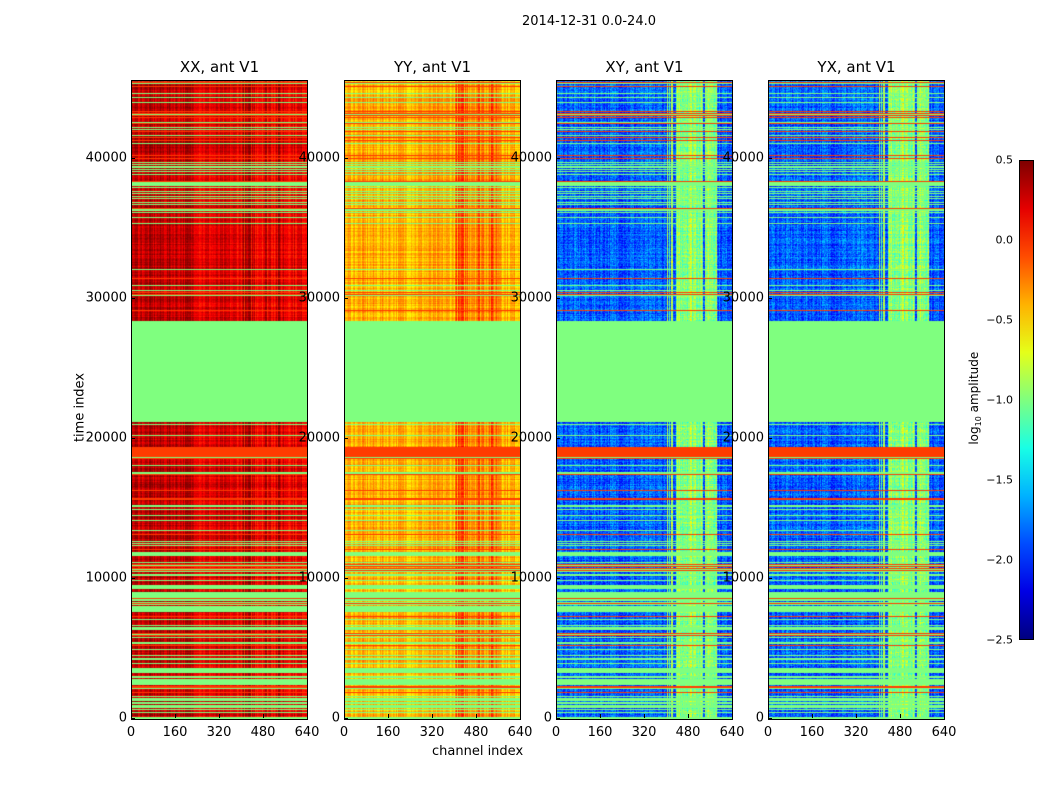  I want to click on panel-title: YX, ant V1, so click(856, 67).